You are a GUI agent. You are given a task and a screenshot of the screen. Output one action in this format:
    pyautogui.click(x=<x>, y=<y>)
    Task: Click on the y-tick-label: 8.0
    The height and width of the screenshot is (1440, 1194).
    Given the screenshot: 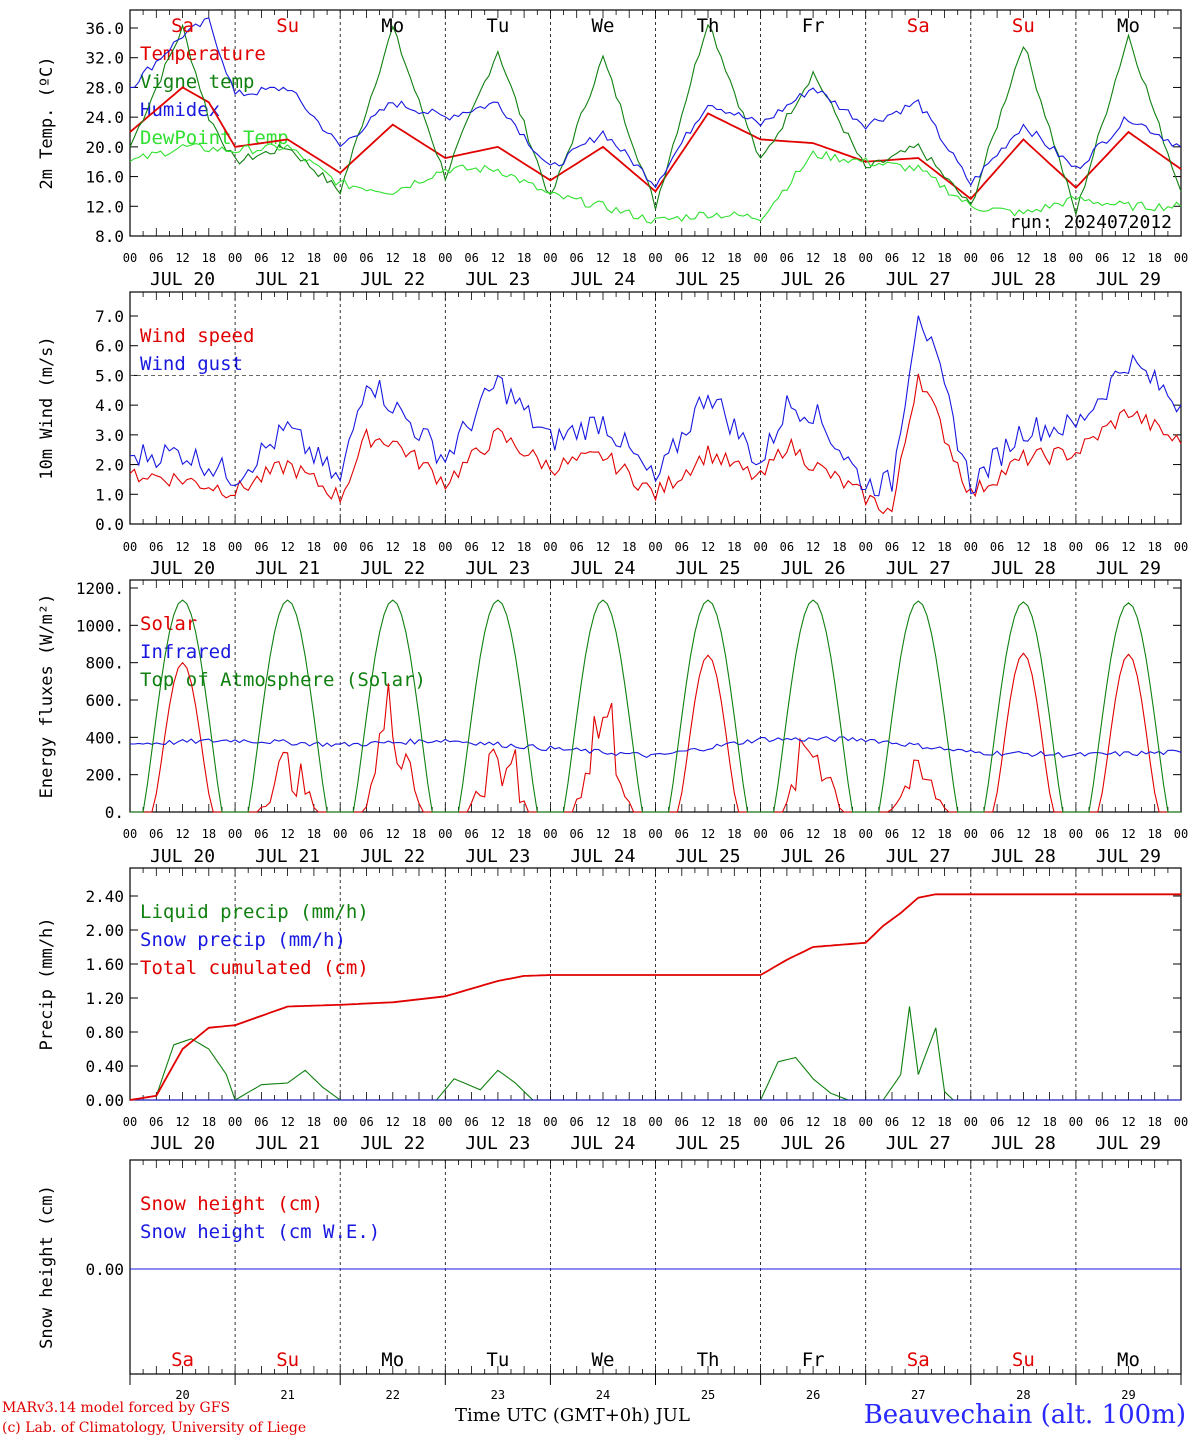 What is the action you would take?
    pyautogui.click(x=109, y=236)
    